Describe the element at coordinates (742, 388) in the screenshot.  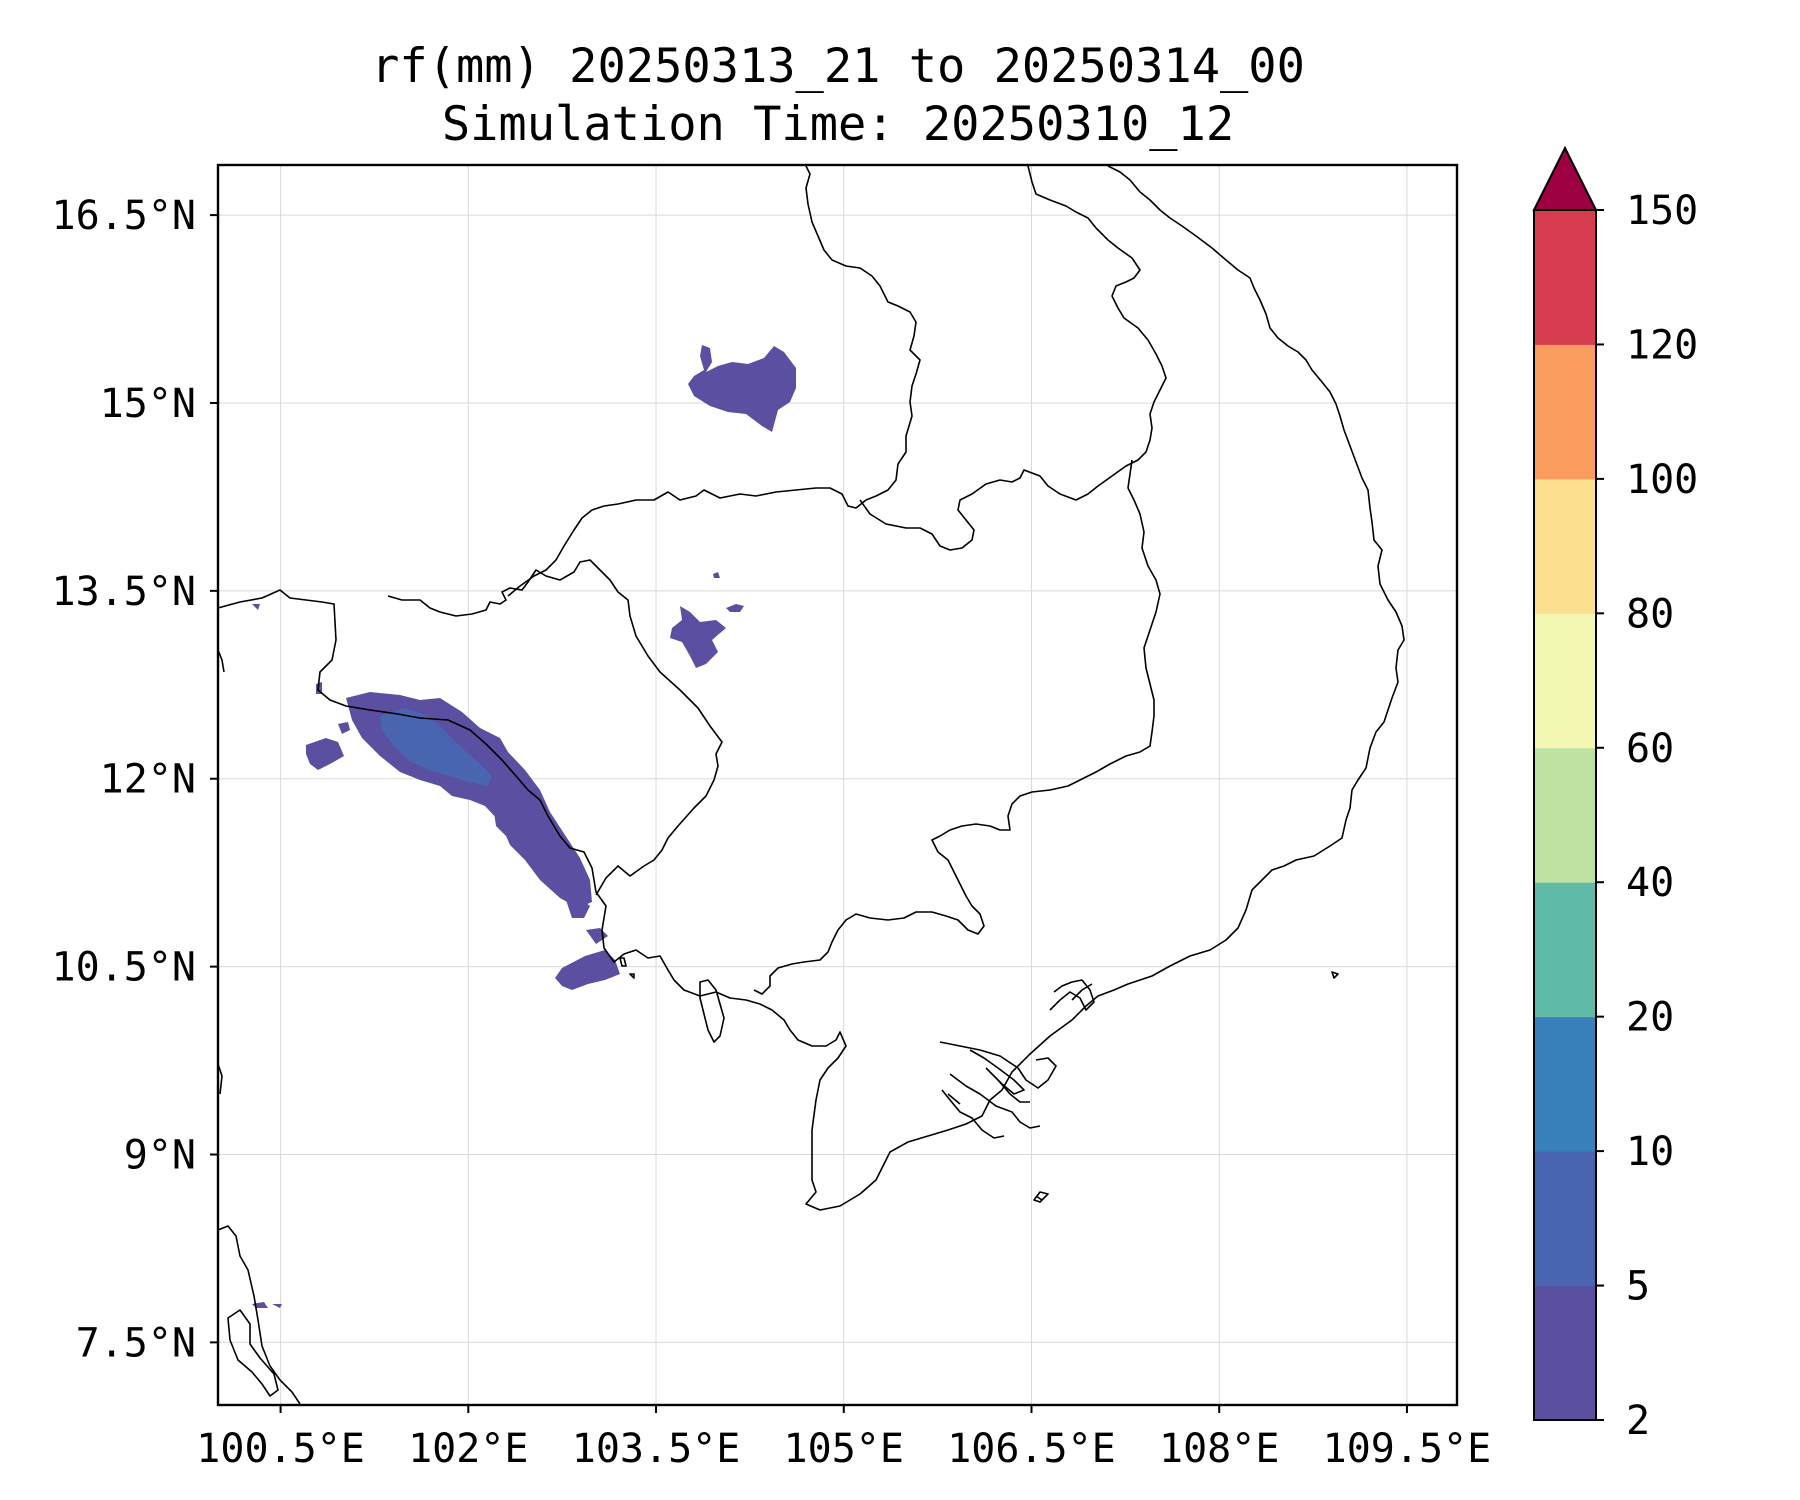
I see `rain-cell-northeast-thailand` at that location.